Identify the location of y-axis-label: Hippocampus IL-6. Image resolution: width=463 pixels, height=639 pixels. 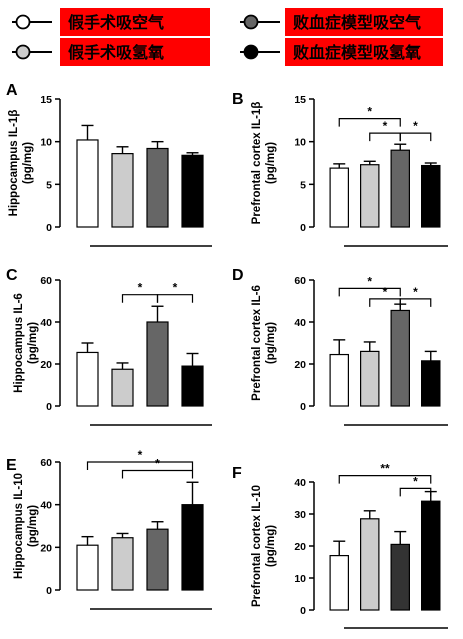
(19, 343).